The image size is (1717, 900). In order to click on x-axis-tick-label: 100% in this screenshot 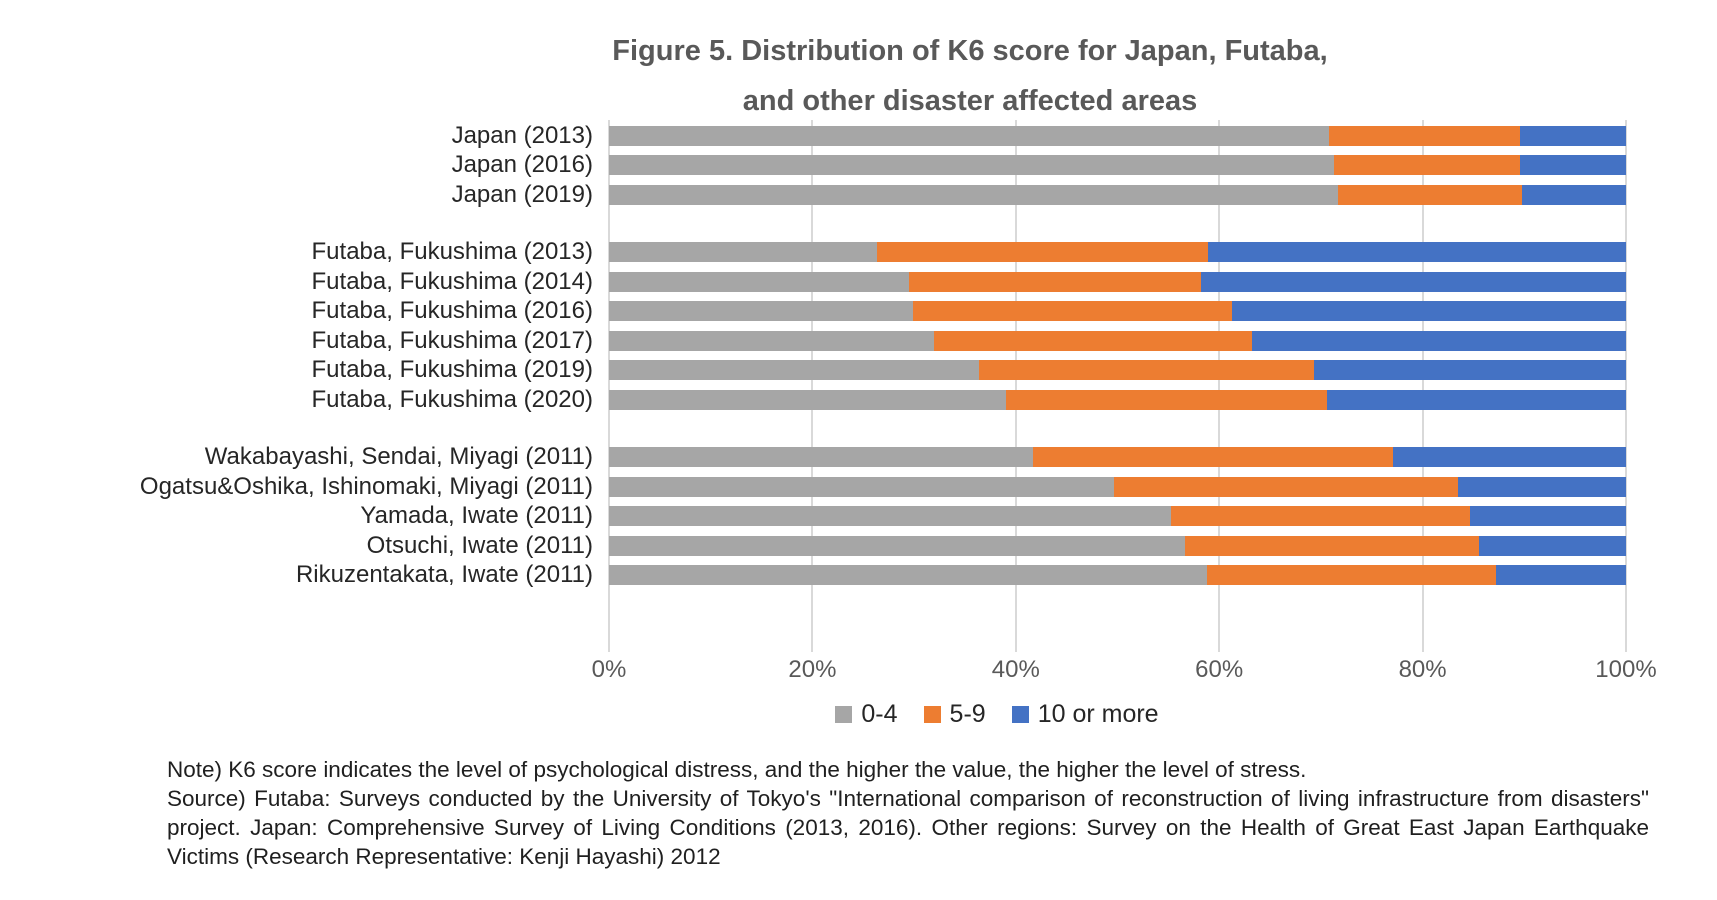, I will do `click(1626, 669)`.